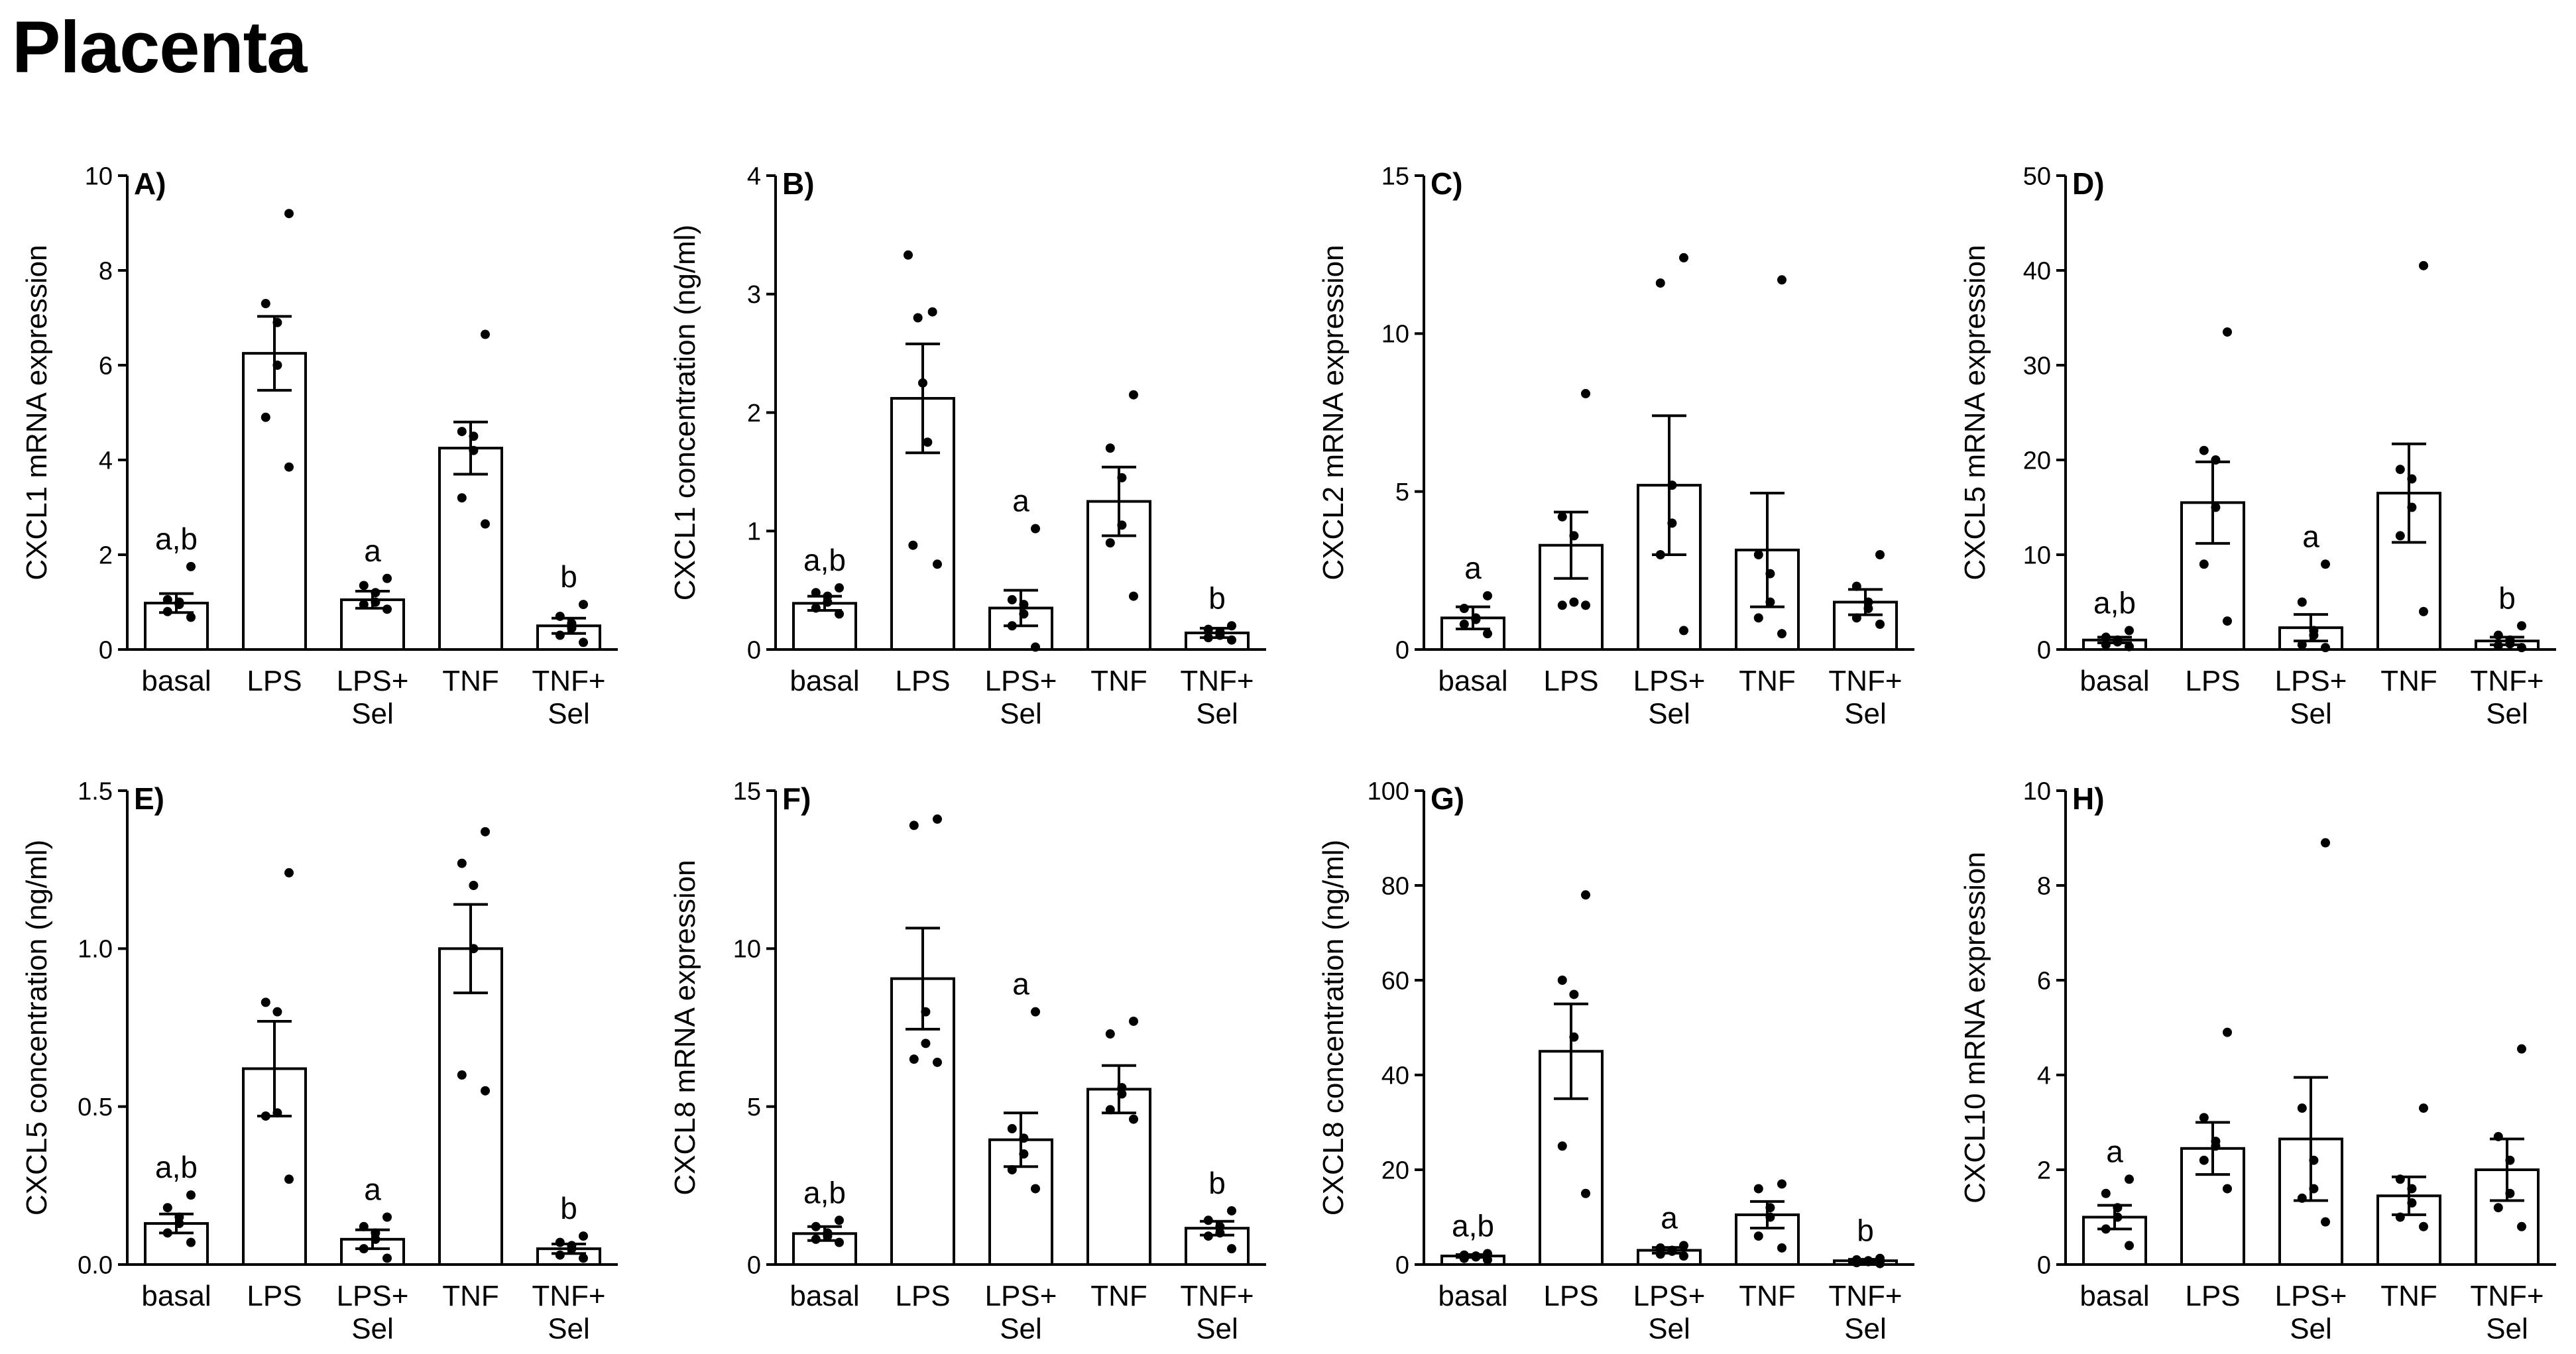  Describe the element at coordinates (568, 1208) in the screenshot. I see `significance-label: b` at that location.